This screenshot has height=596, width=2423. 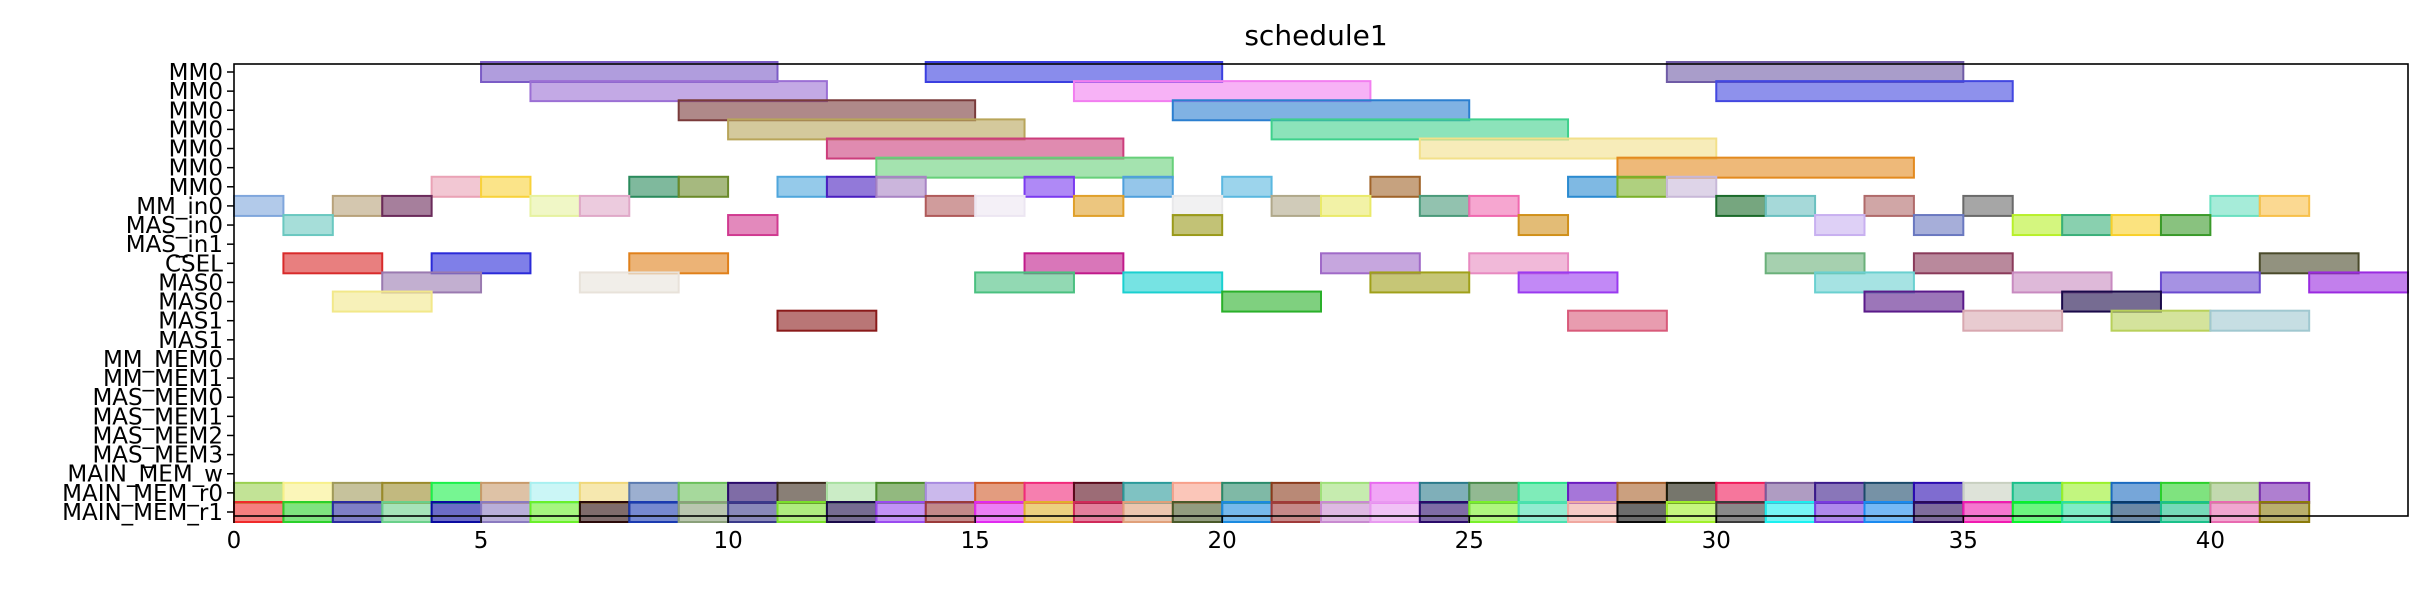 What do you see at coordinates (1222, 541) in the screenshot?
I see `x-tick-label-4: 20` at bounding box center [1222, 541].